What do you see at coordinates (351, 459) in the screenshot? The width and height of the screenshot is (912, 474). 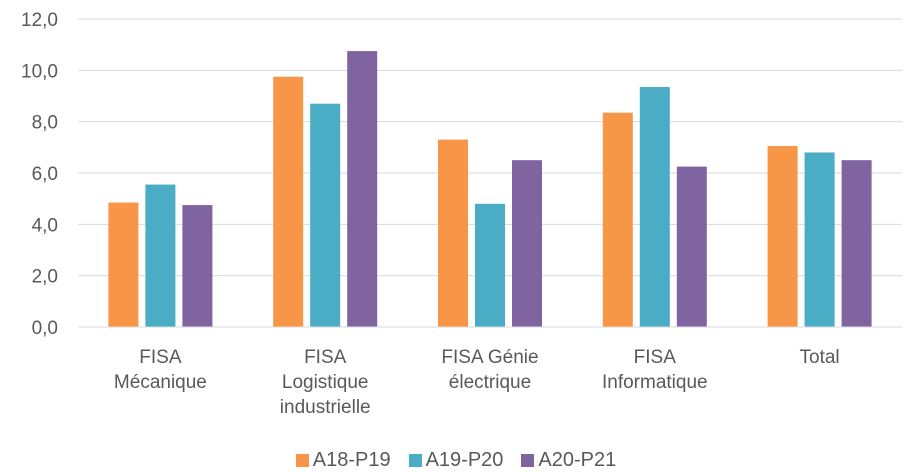 I see `legend-label: A18-P19` at bounding box center [351, 459].